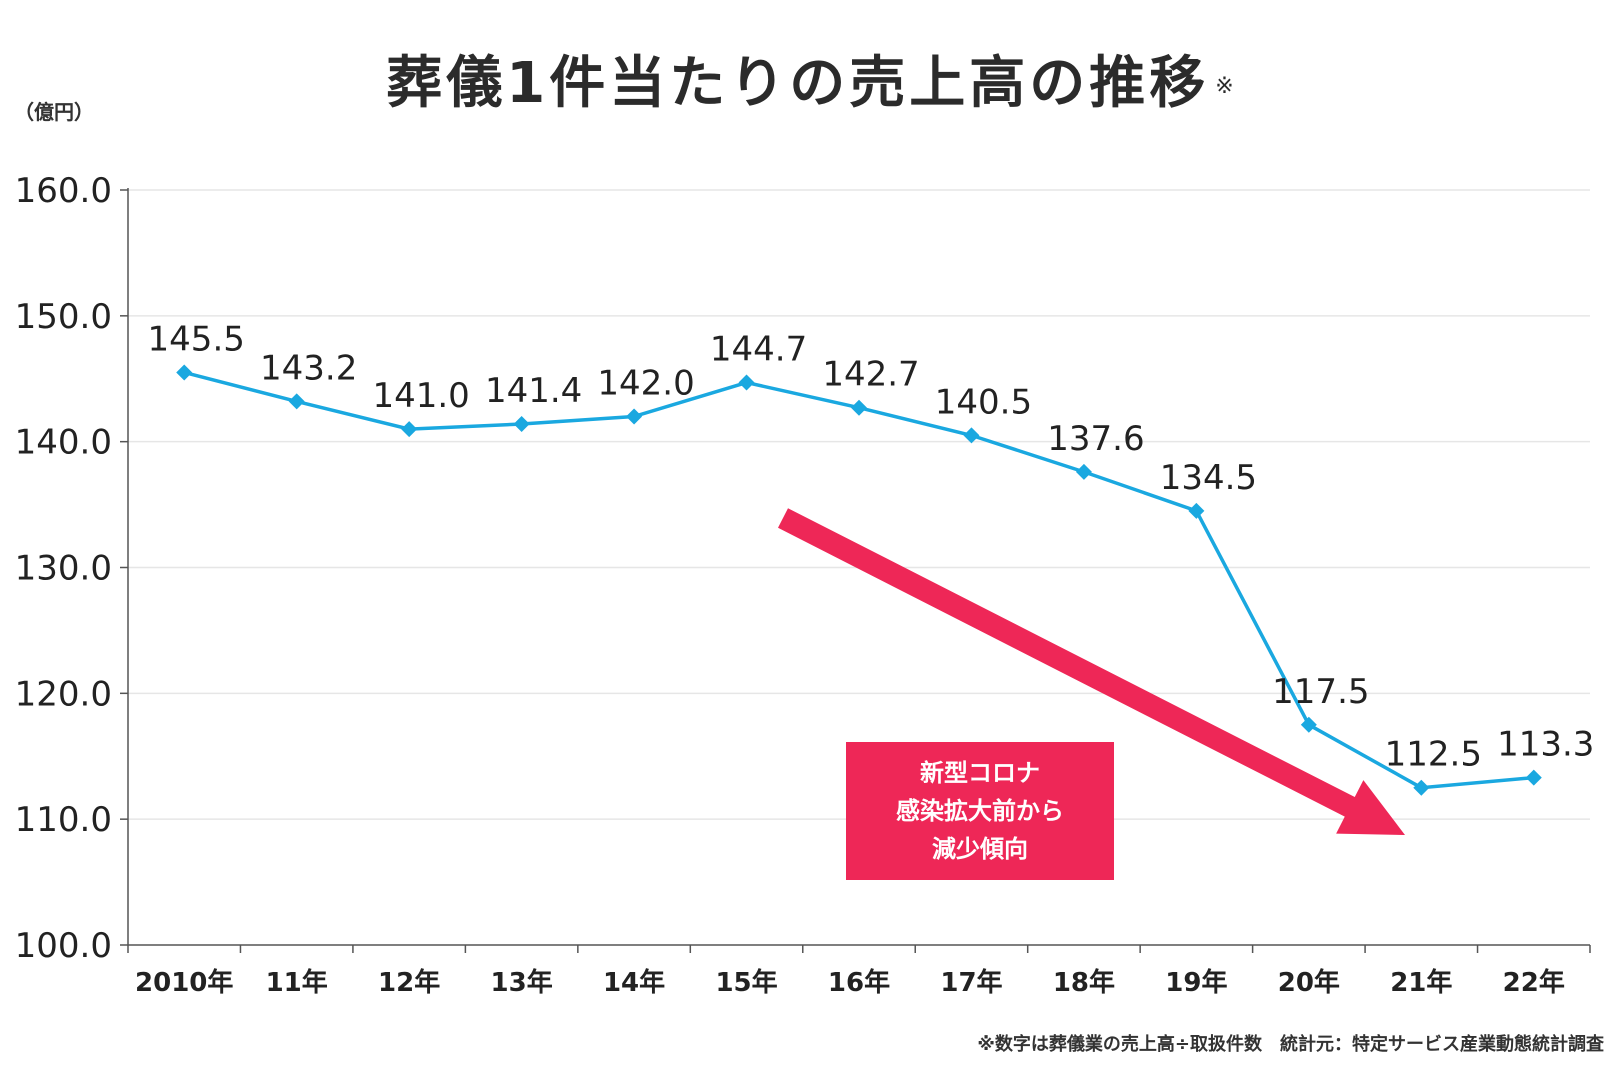  What do you see at coordinates (1196, 982) in the screenshot?
I see `x-tick-label: 19年` at bounding box center [1196, 982].